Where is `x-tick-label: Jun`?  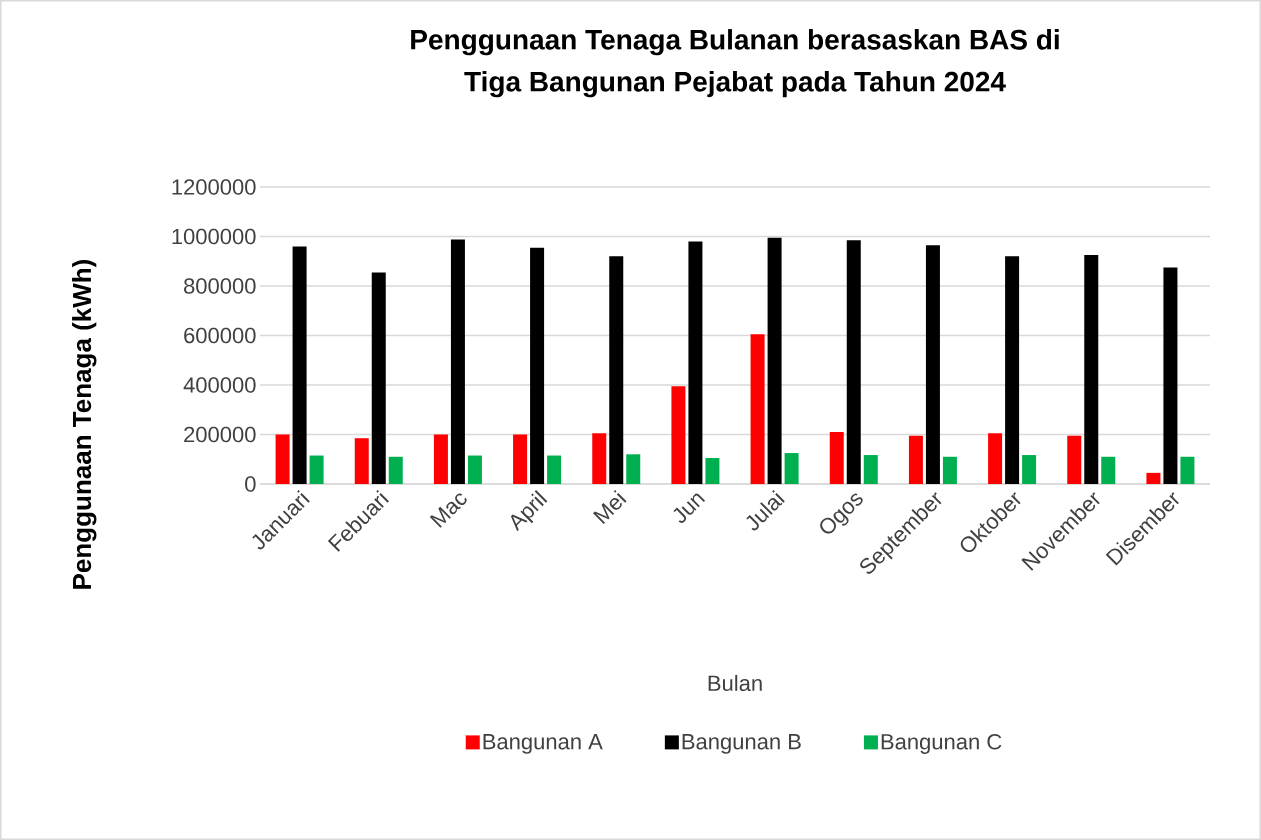
x-tick-label: Jun is located at coordinates (689, 508).